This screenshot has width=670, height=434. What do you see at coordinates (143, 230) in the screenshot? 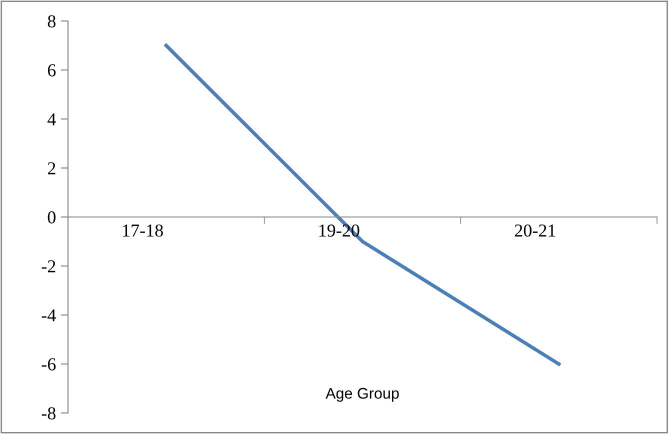
I see `x-tick-label: 17-18` at bounding box center [143, 230].